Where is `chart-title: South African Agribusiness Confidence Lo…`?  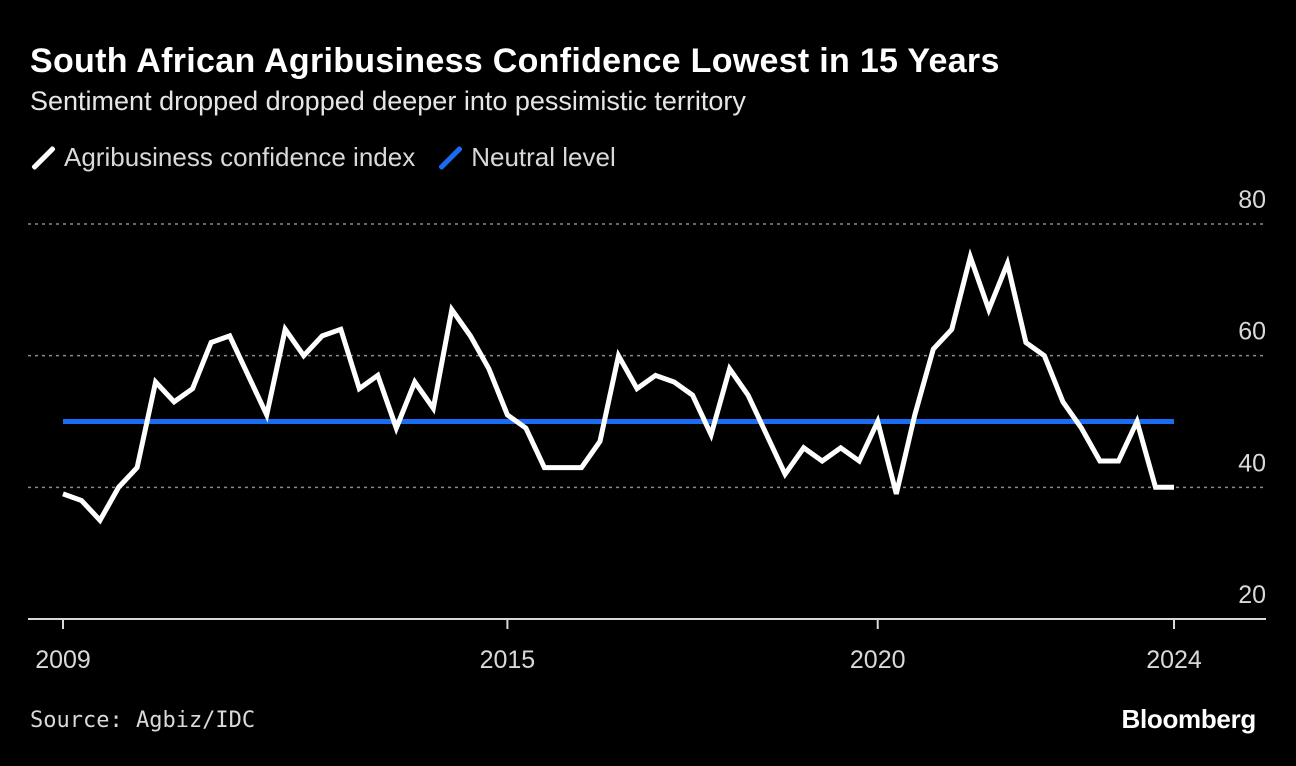
chart-title: South African Agribusiness Confidence Lo… is located at coordinates (515, 61).